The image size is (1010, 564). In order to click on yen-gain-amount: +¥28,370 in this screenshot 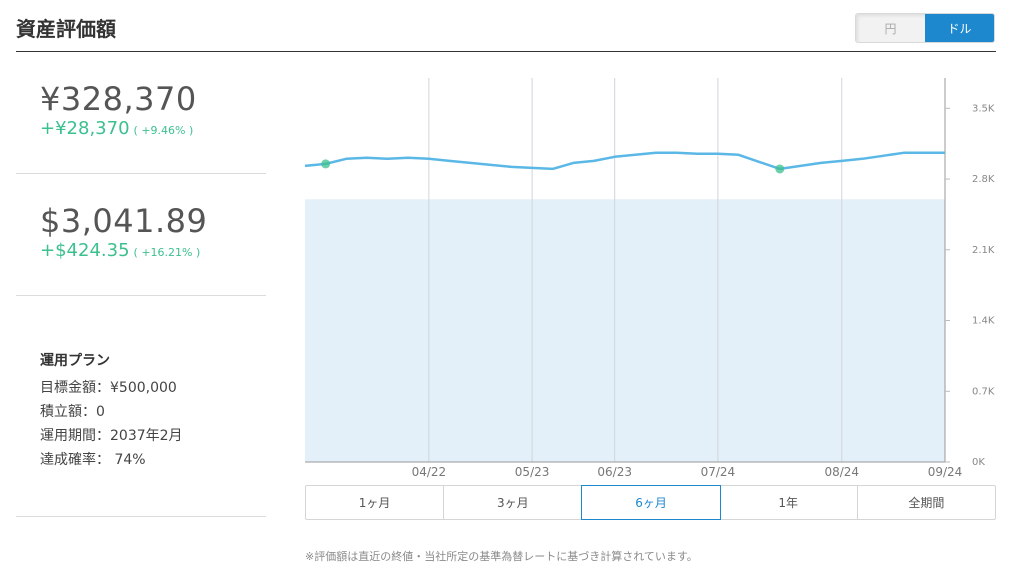, I will do `click(85, 128)`.